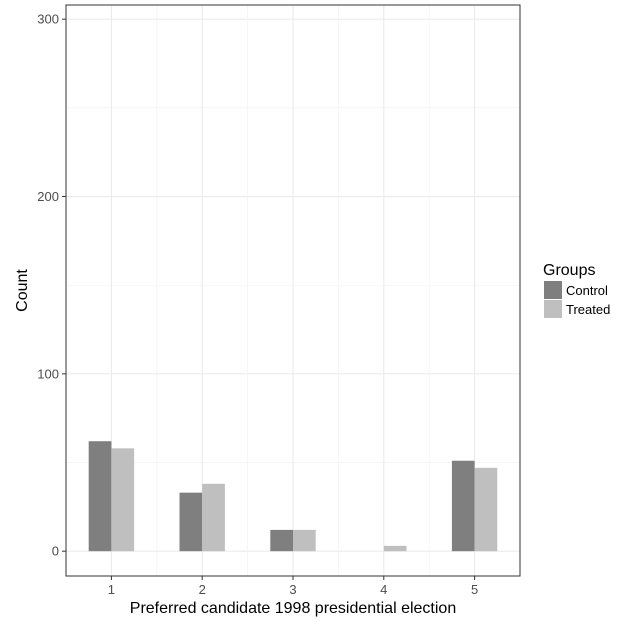 This screenshot has height=624, width=632. Describe the element at coordinates (51, 285) in the screenshot. I see `y-axis-ticks: 0 100 200 300` at that location.